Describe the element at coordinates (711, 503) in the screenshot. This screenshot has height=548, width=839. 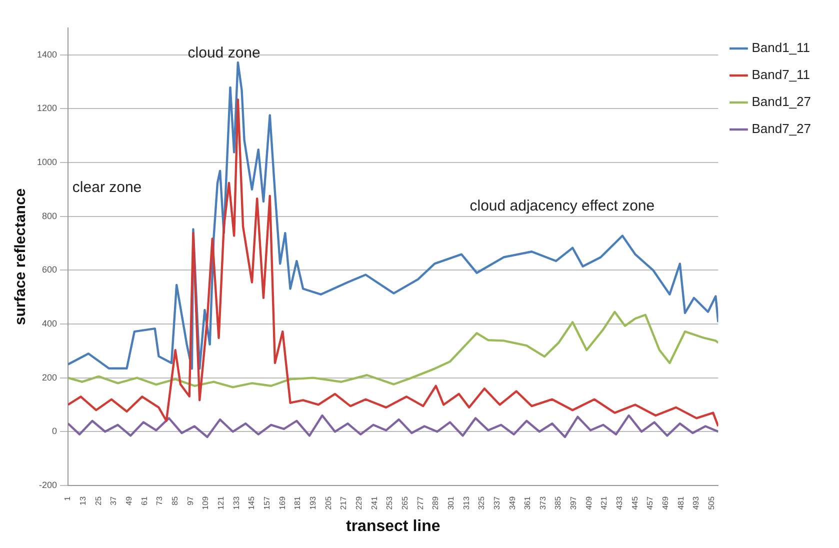
I see `x-tick-label: 505` at that location.